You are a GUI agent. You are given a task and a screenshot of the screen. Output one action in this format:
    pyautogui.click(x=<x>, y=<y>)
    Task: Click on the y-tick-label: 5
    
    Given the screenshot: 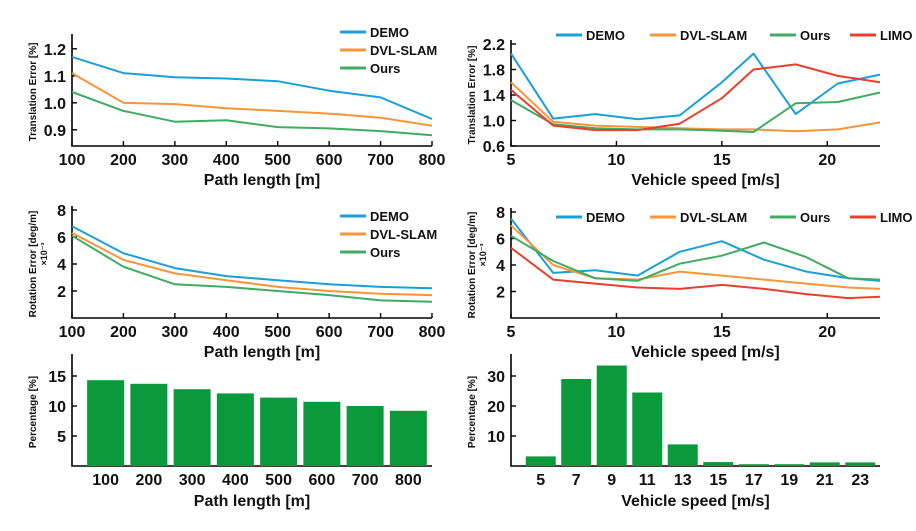 What is the action you would take?
    pyautogui.click(x=61, y=437)
    